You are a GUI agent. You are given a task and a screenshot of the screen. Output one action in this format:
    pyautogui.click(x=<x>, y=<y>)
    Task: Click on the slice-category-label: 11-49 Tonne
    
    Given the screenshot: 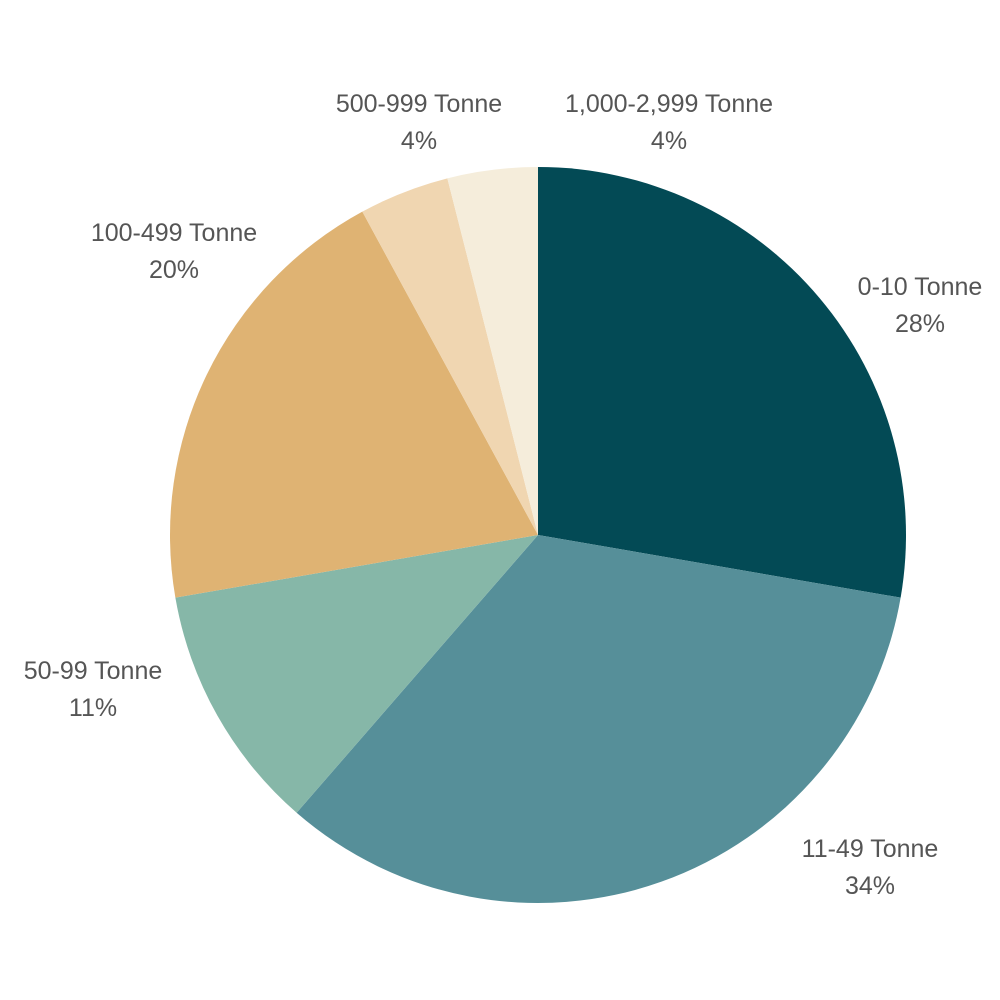 What is the action you would take?
    pyautogui.click(x=870, y=849)
    